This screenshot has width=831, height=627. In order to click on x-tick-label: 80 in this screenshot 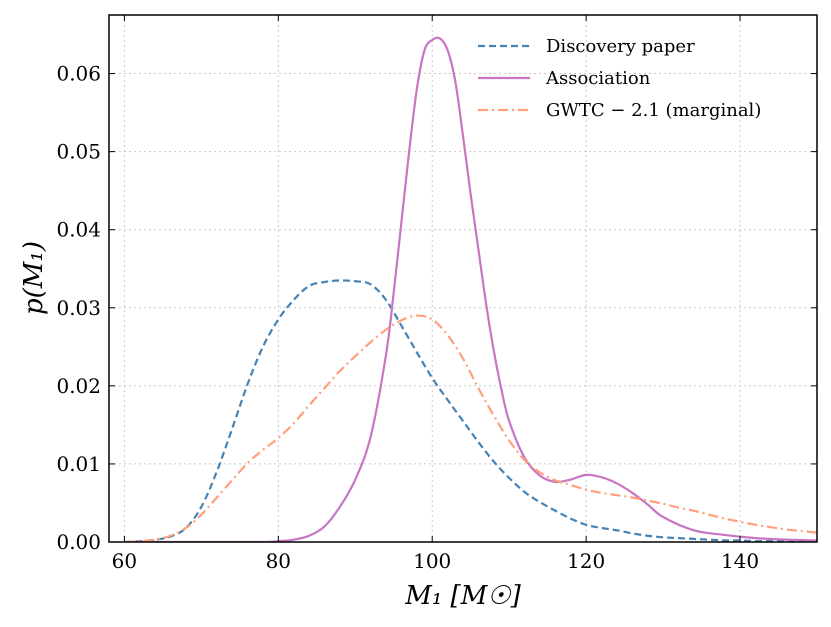, I will do `click(278, 561)`.